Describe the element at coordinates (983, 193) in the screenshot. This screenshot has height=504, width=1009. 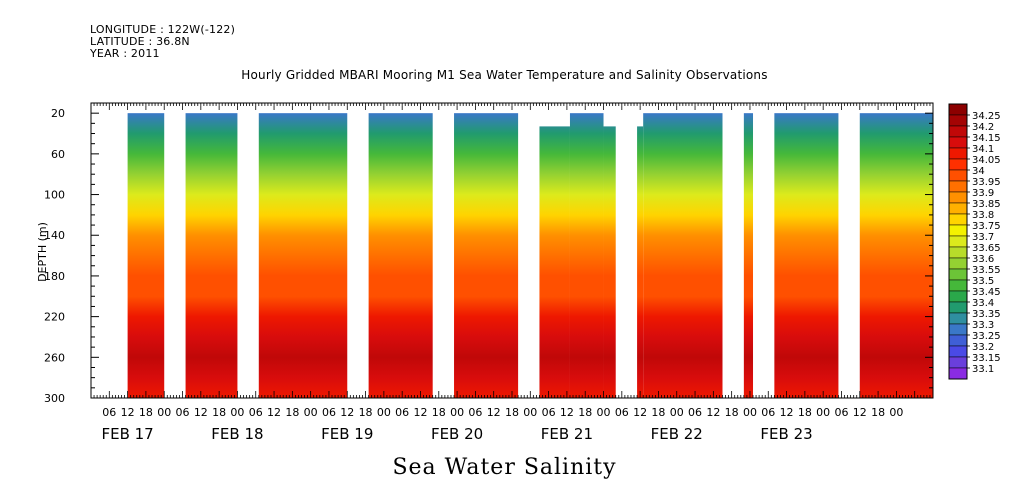
I see `colorbar-label: 33.9` at that location.